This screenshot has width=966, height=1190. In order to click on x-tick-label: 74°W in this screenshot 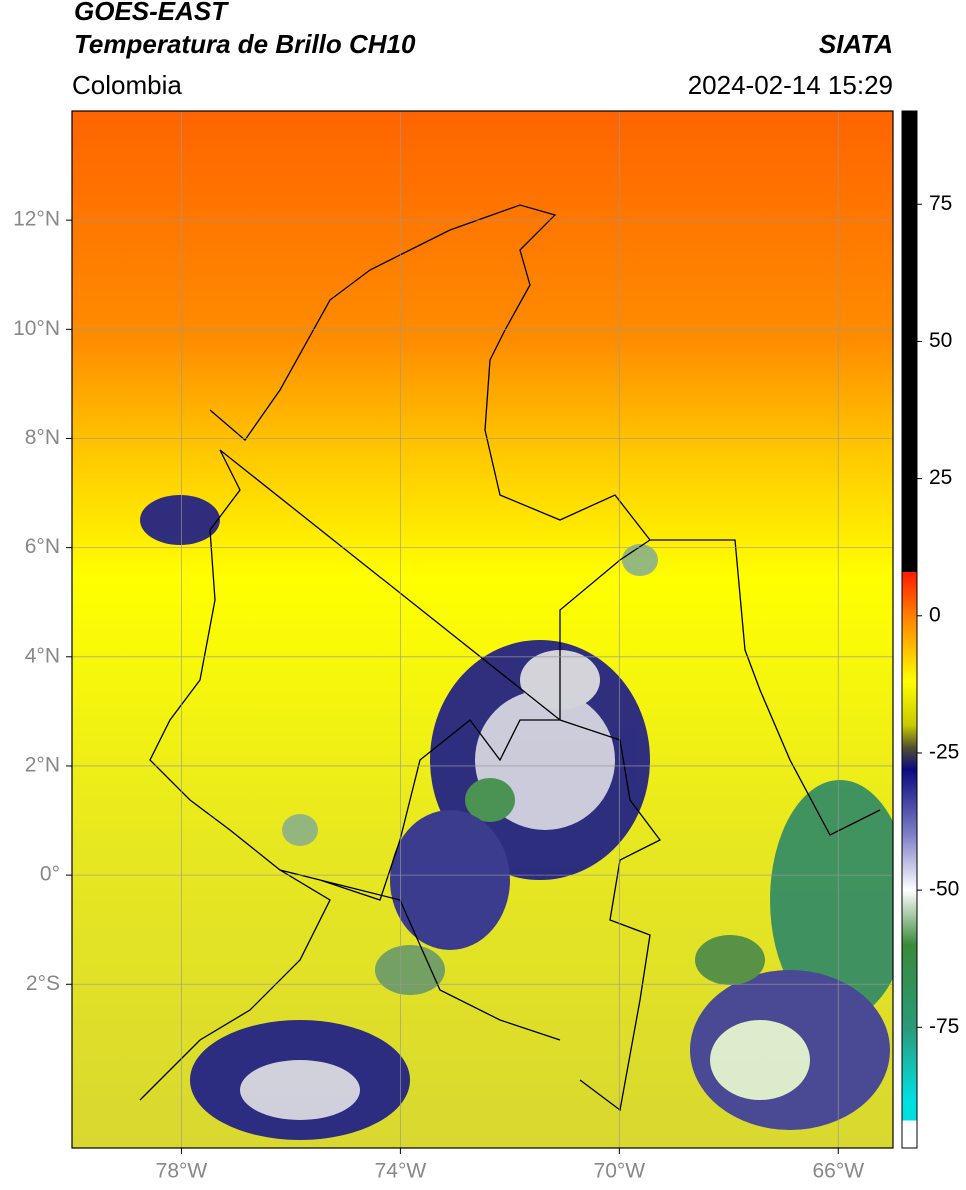, I will do `click(401, 1171)`.